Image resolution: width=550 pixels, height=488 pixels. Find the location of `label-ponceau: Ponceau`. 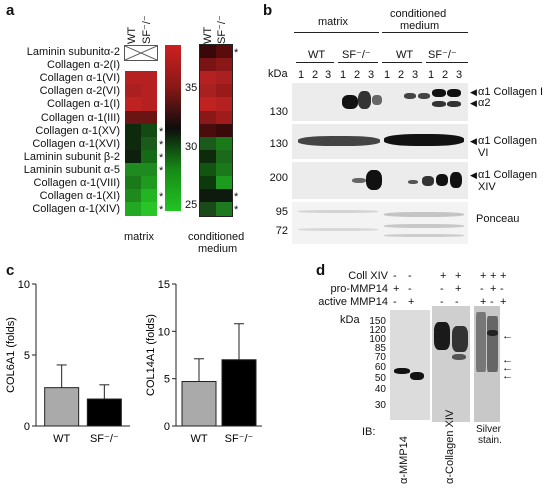

label-ponceau: Ponceau is located at coordinates (498, 219).